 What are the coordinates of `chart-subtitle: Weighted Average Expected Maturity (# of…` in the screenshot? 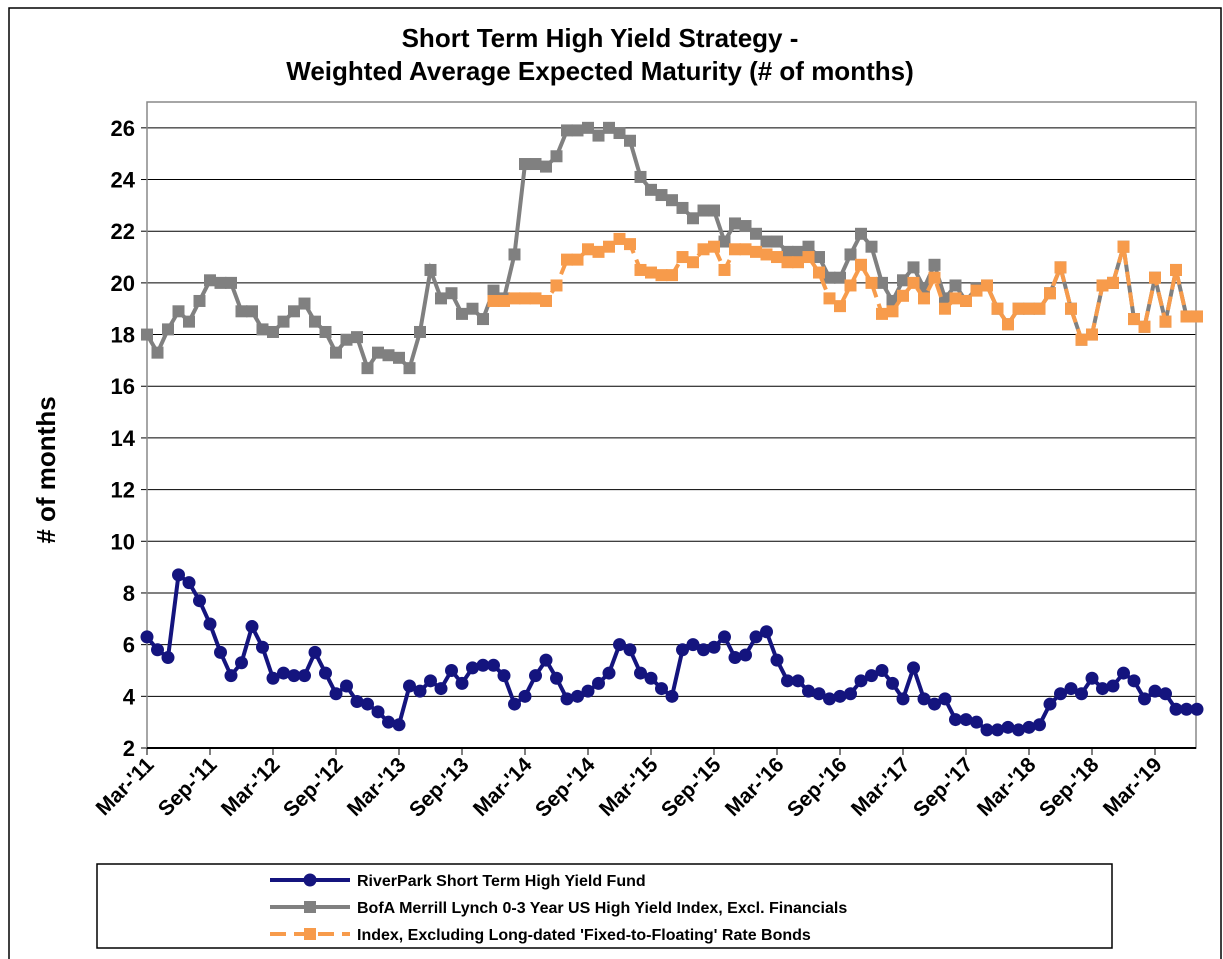 It's located at (599, 71).